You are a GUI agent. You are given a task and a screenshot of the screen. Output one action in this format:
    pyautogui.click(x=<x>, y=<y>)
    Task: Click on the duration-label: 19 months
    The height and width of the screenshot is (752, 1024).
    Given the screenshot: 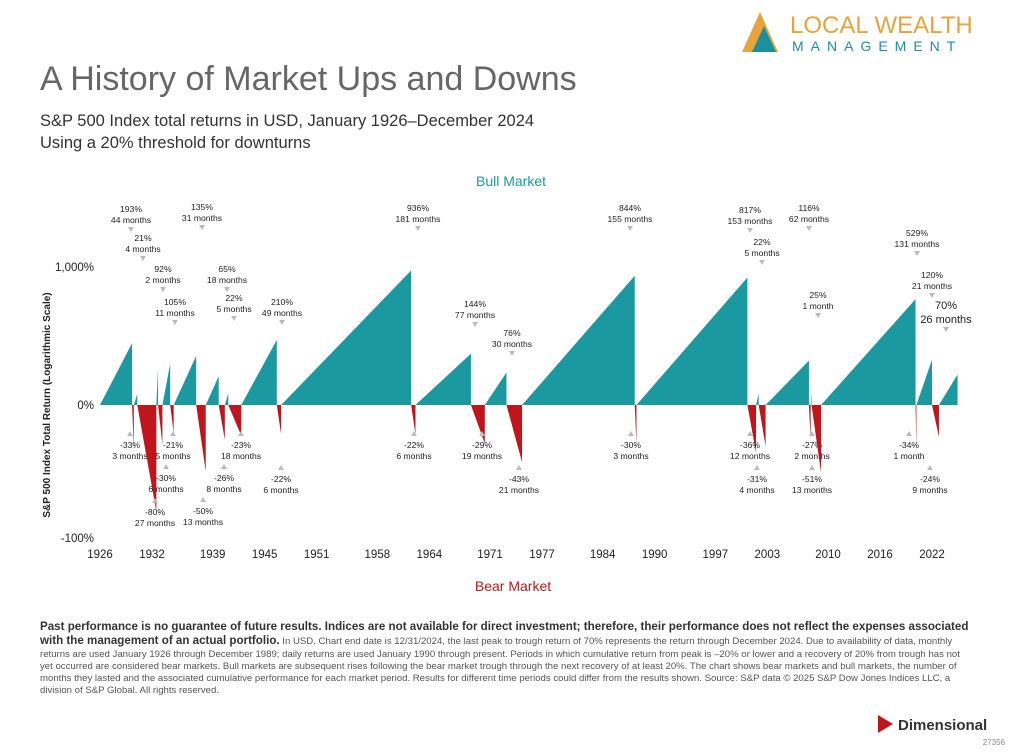 What is the action you would take?
    pyautogui.click(x=482, y=456)
    